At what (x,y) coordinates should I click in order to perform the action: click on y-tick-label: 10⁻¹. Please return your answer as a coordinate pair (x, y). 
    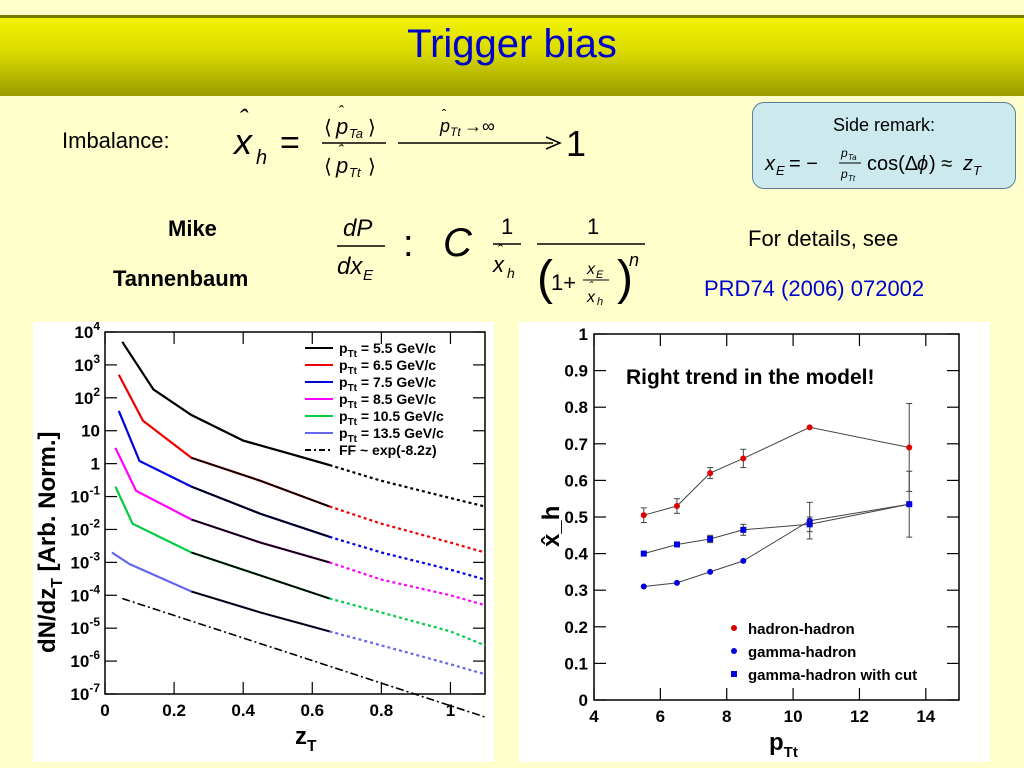
    Looking at the image, I should click on (85, 495).